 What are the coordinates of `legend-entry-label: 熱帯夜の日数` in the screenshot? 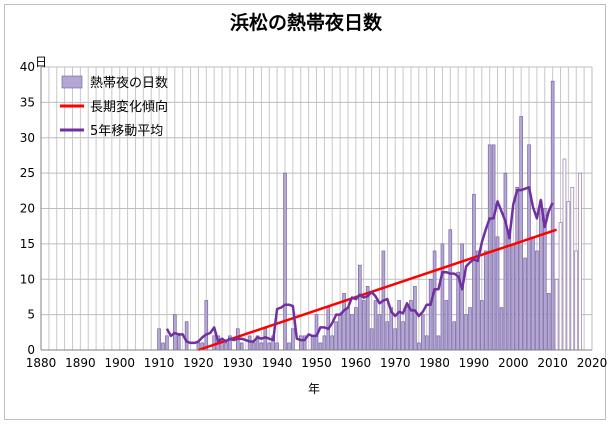 It's located at (129, 83).